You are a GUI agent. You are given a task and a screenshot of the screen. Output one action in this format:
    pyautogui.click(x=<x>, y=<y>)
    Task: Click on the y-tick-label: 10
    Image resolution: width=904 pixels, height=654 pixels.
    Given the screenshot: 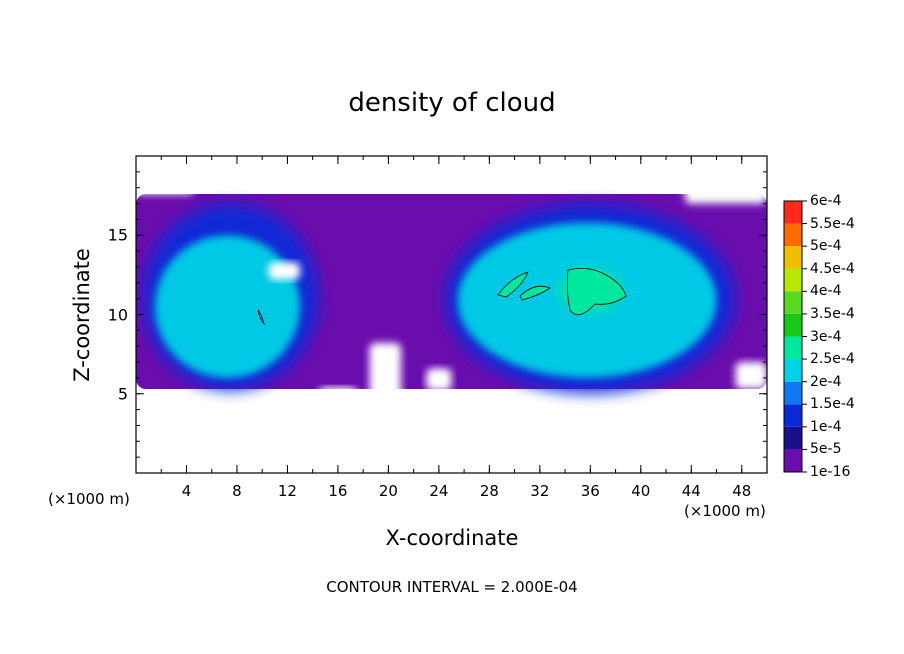 What is the action you would take?
    pyautogui.click(x=117, y=314)
    